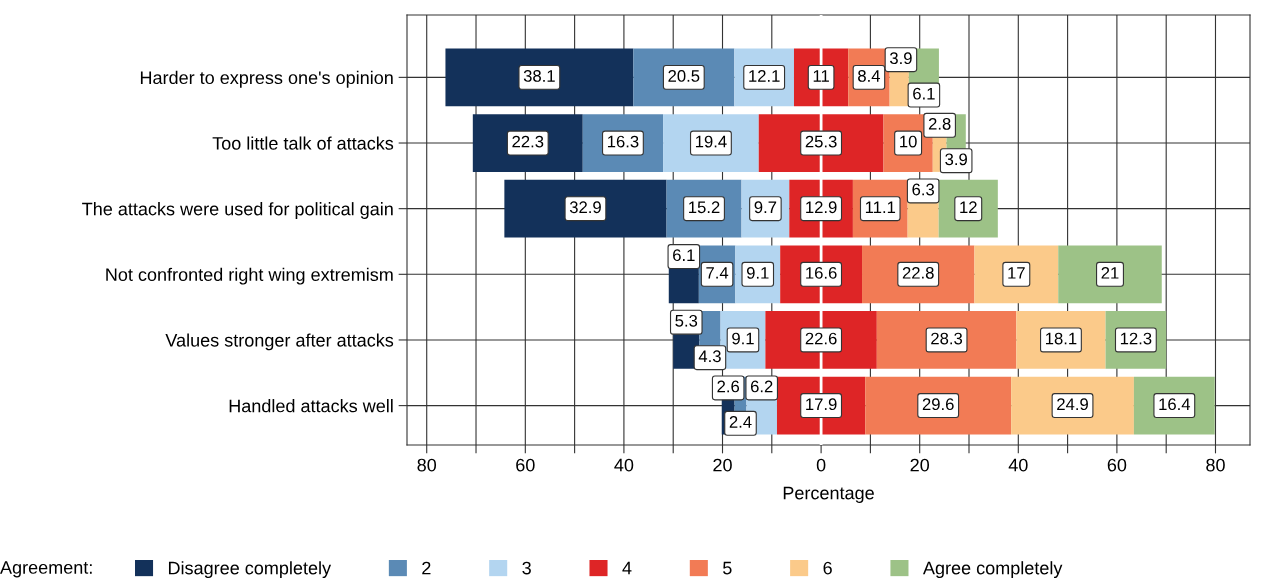 The height and width of the screenshot is (578, 1285). I want to click on y-tick-label: Not confronted right wing extremism, so click(249, 276).